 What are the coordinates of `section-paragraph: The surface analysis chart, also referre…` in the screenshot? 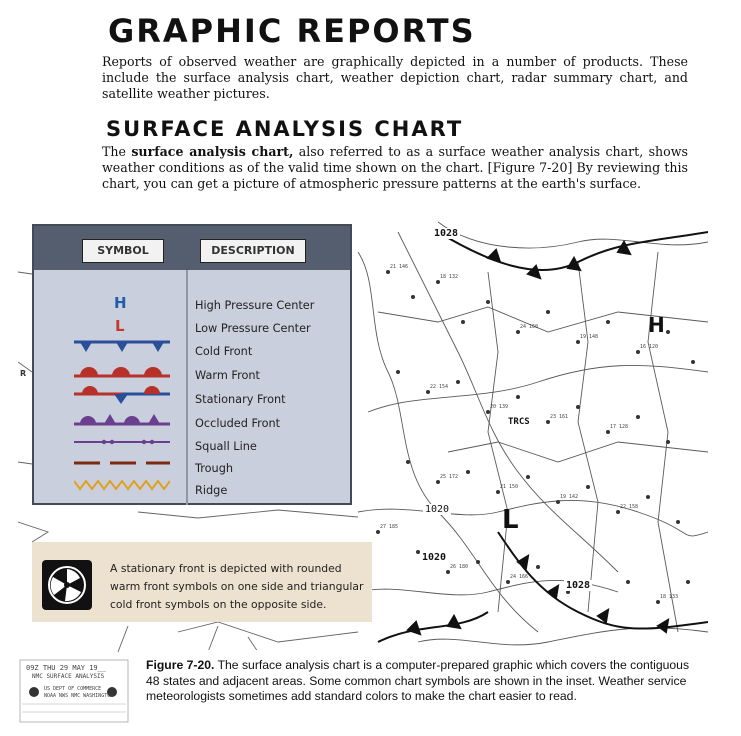 It's located at (395, 168).